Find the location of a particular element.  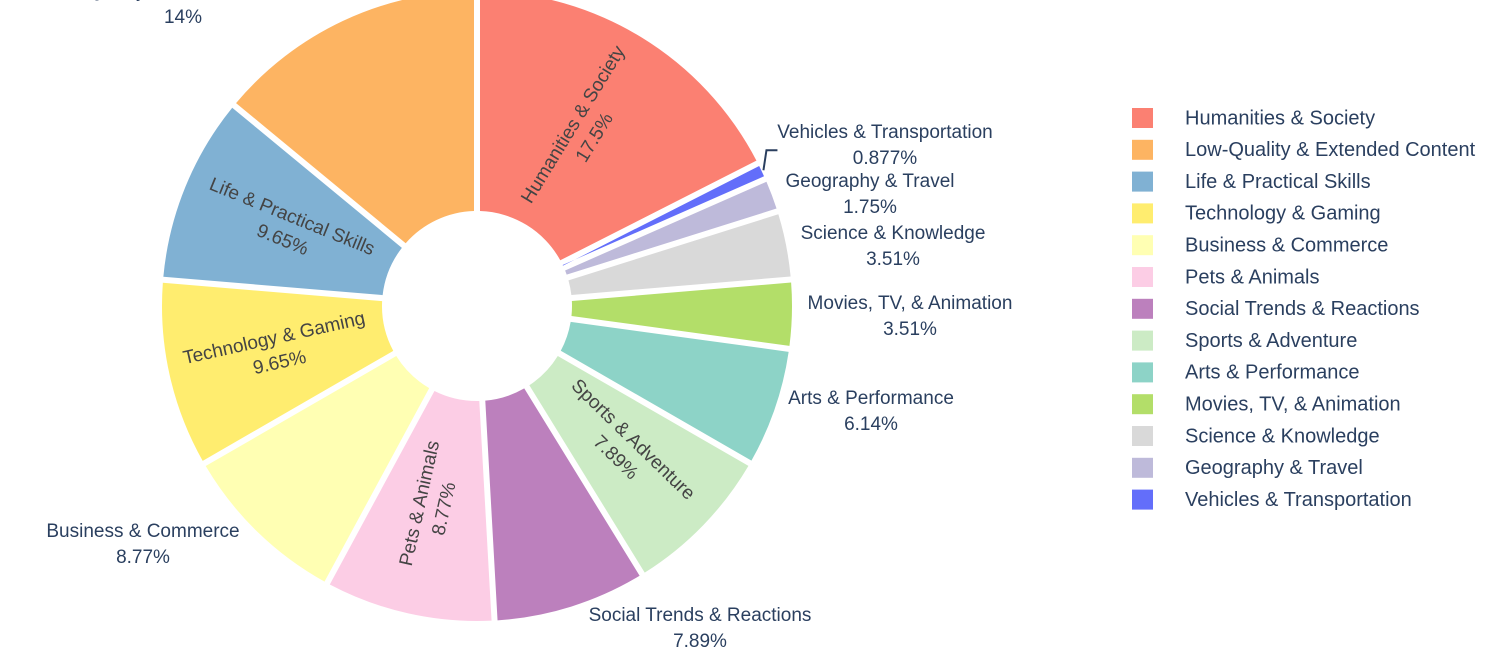

slice-label-geography-travel: Geography & Travel 1.75% is located at coordinates (870, 194).